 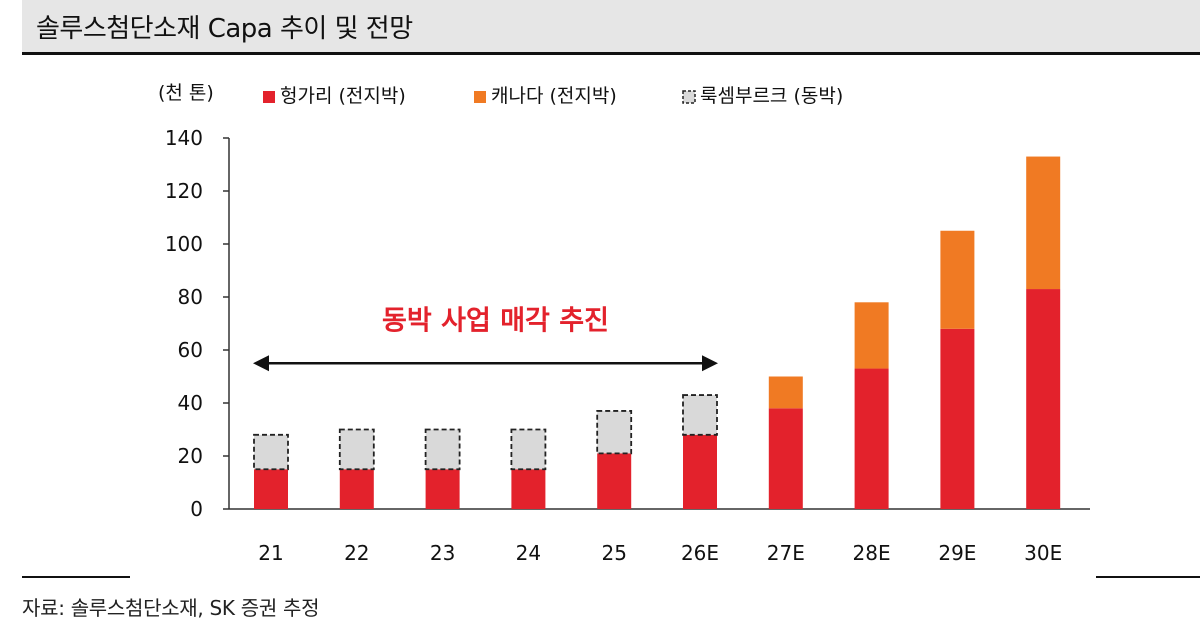 What do you see at coordinates (700, 553) in the screenshot?
I see `x-tick-label: 26E` at bounding box center [700, 553].